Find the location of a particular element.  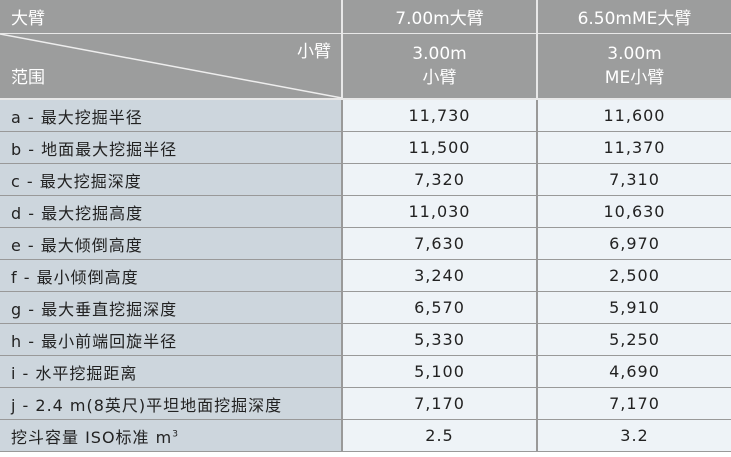

row-value-2: 11,600 is located at coordinates (634, 115).